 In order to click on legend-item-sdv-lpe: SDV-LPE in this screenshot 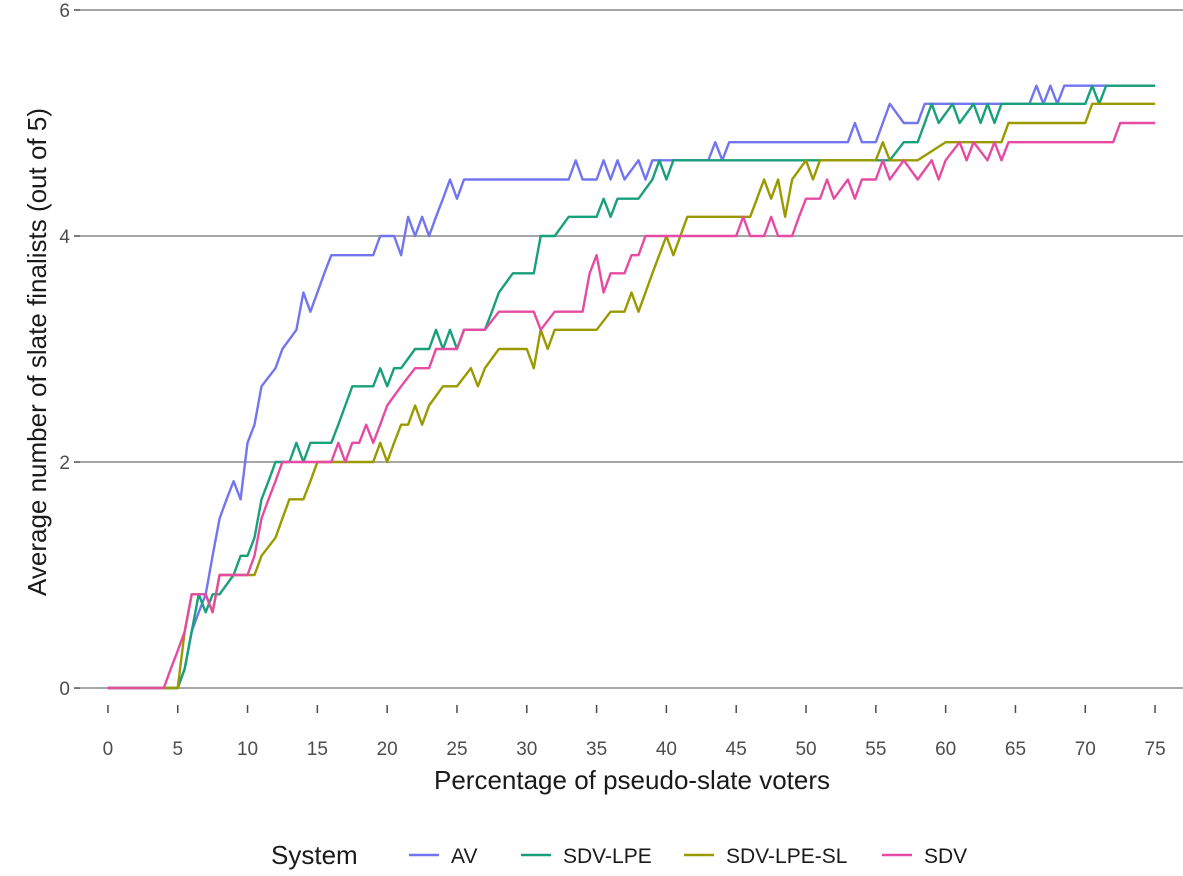, I will do `click(586, 856)`.